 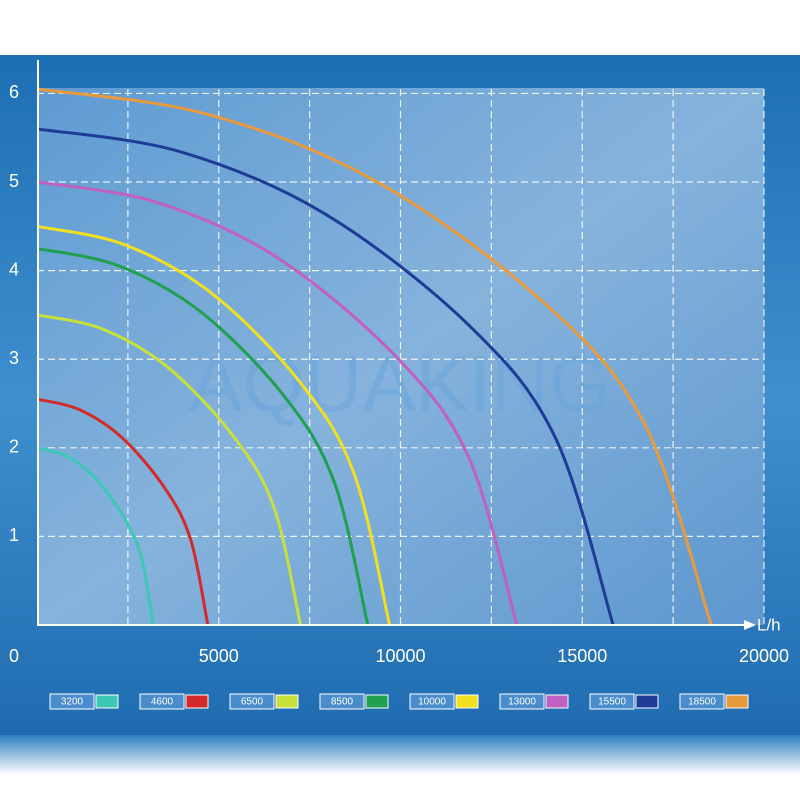 I want to click on legend-label: 3200, so click(x=72, y=702).